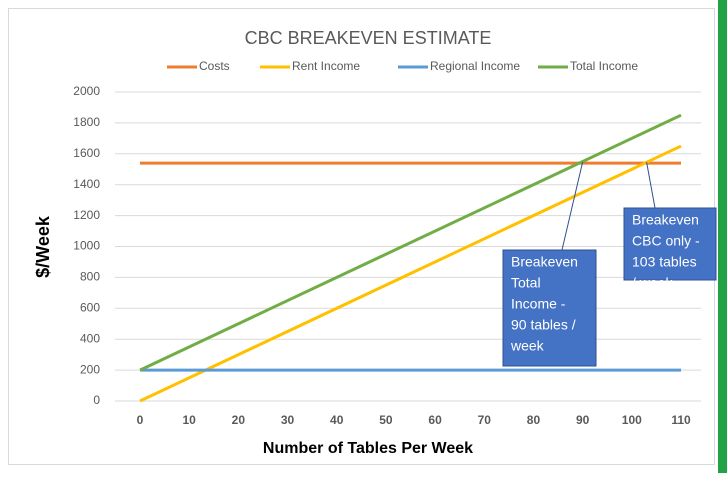 The image size is (727, 478). What do you see at coordinates (90, 307) in the screenshot?
I see `y-tick-label: 600` at bounding box center [90, 307].